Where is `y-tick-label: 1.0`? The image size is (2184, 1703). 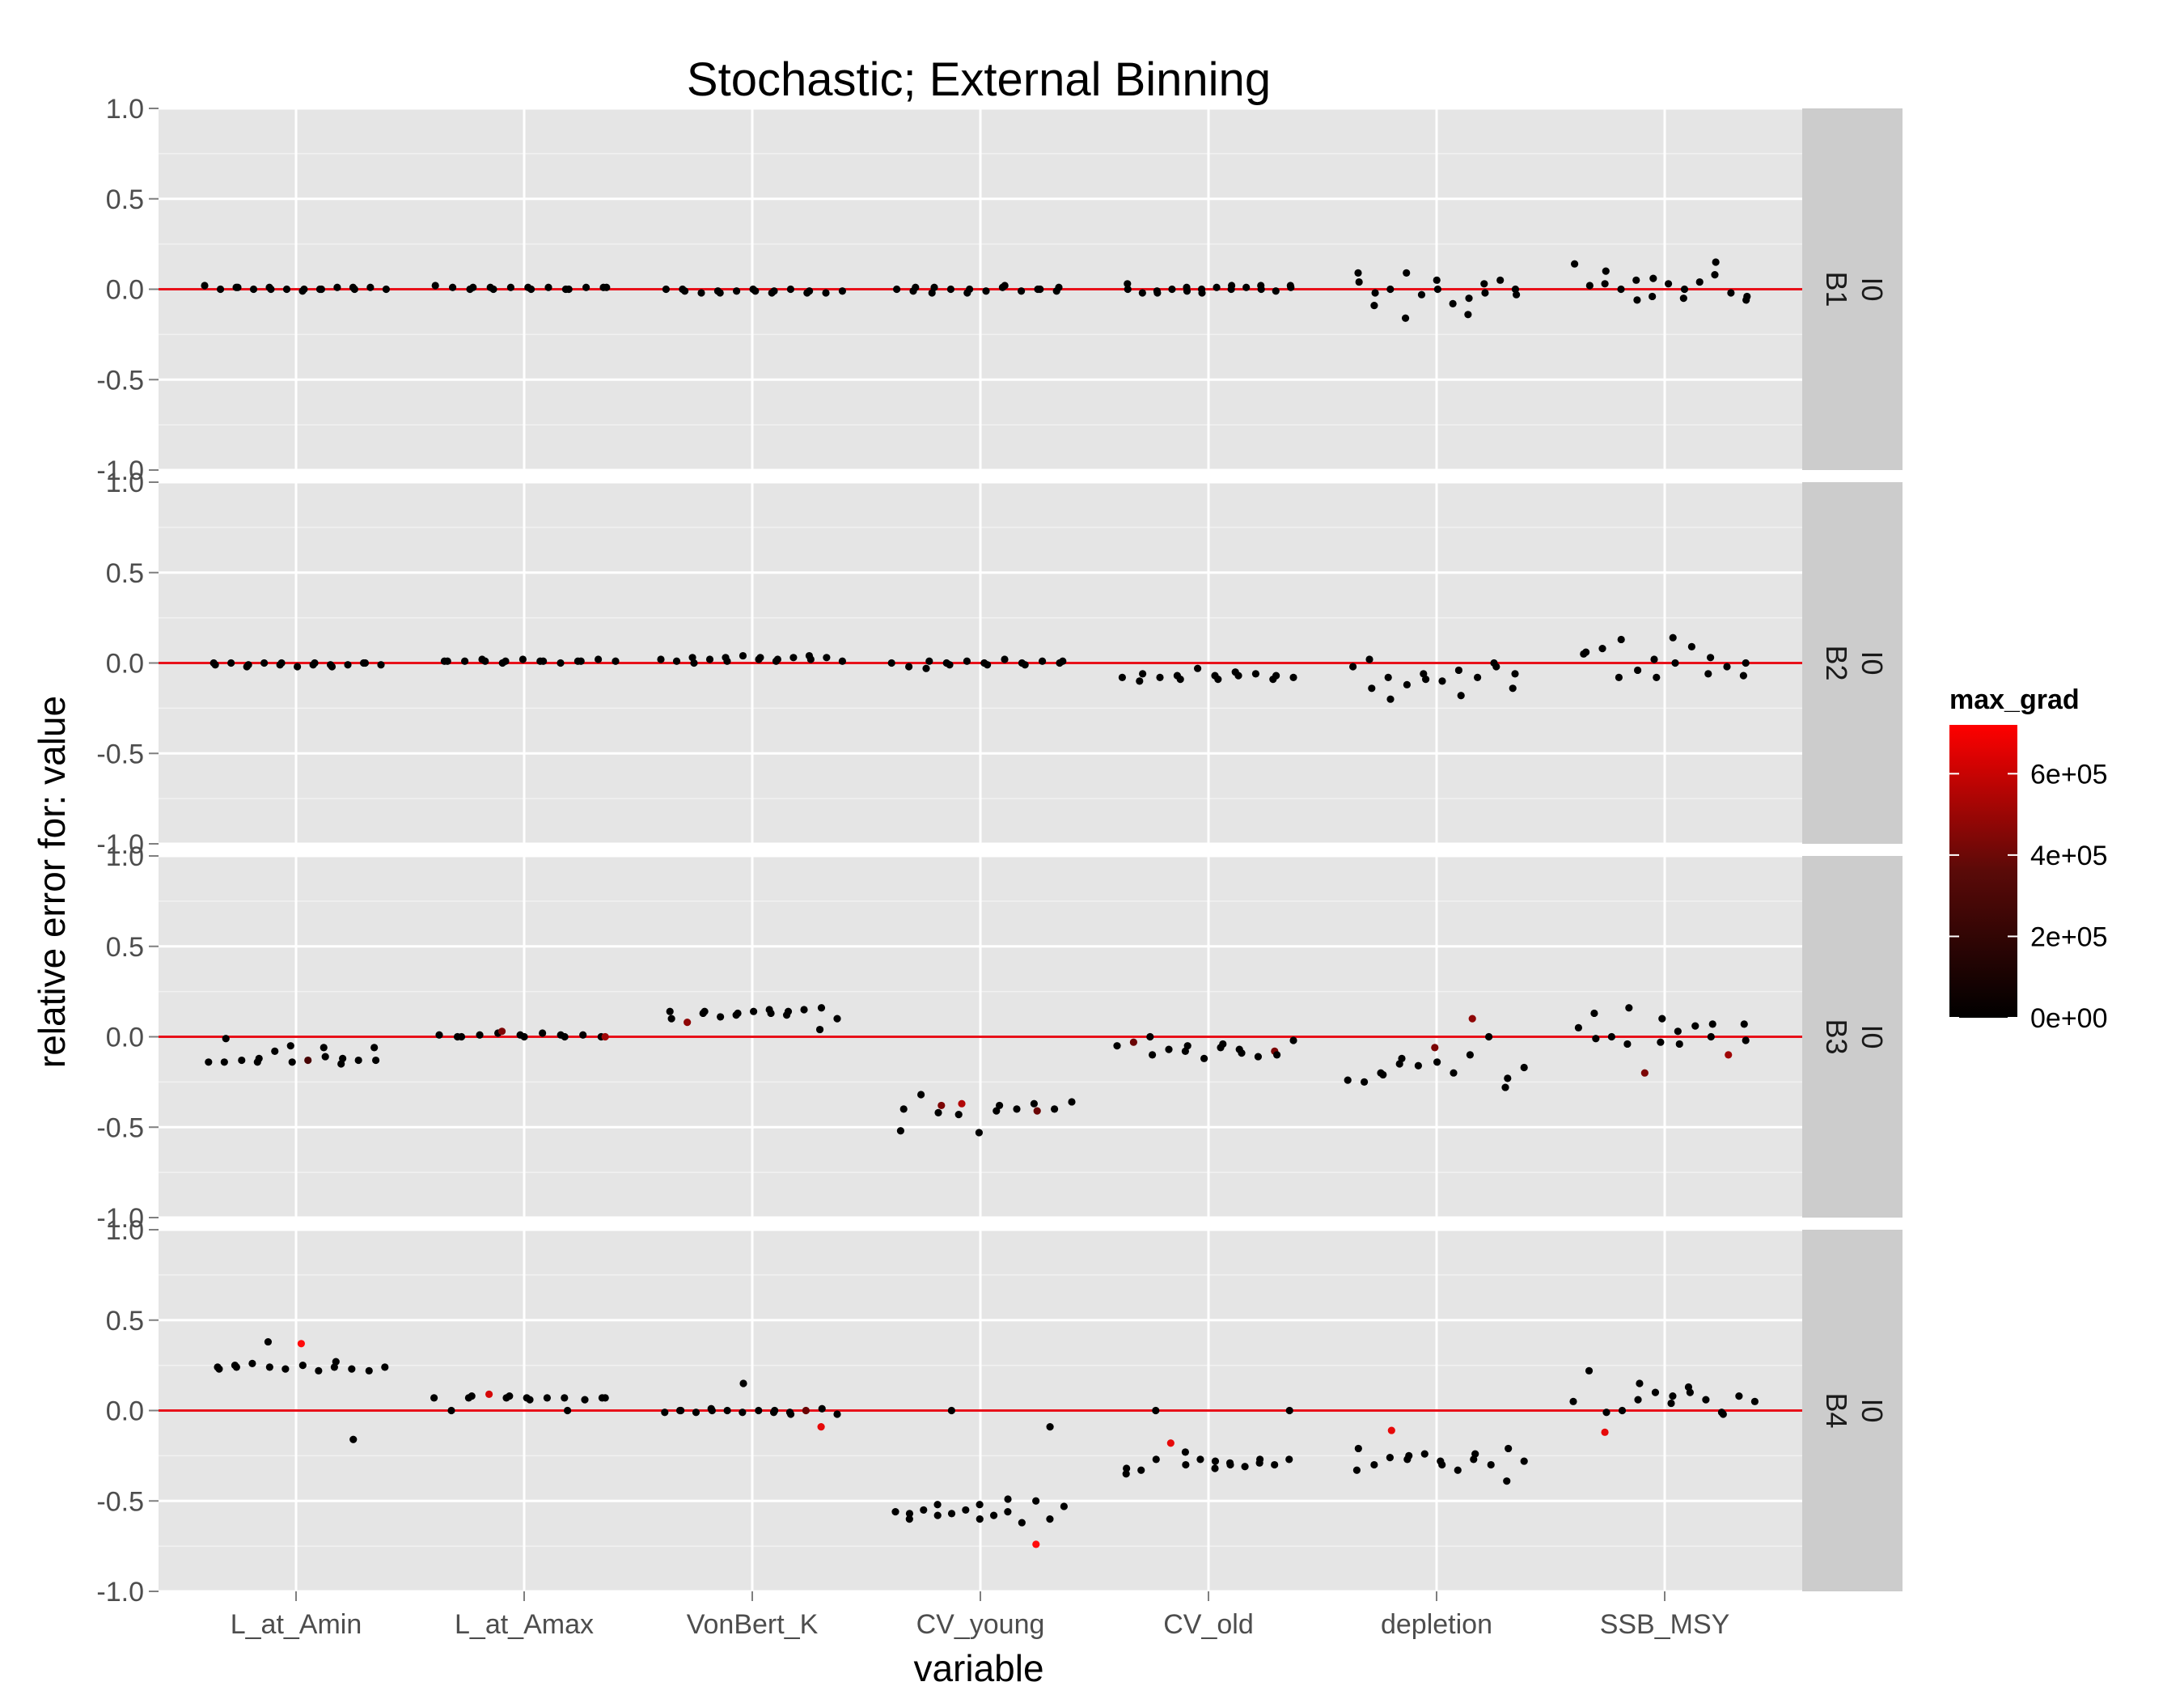
y-tick-label: 1.0 is located at coordinates (125, 856).